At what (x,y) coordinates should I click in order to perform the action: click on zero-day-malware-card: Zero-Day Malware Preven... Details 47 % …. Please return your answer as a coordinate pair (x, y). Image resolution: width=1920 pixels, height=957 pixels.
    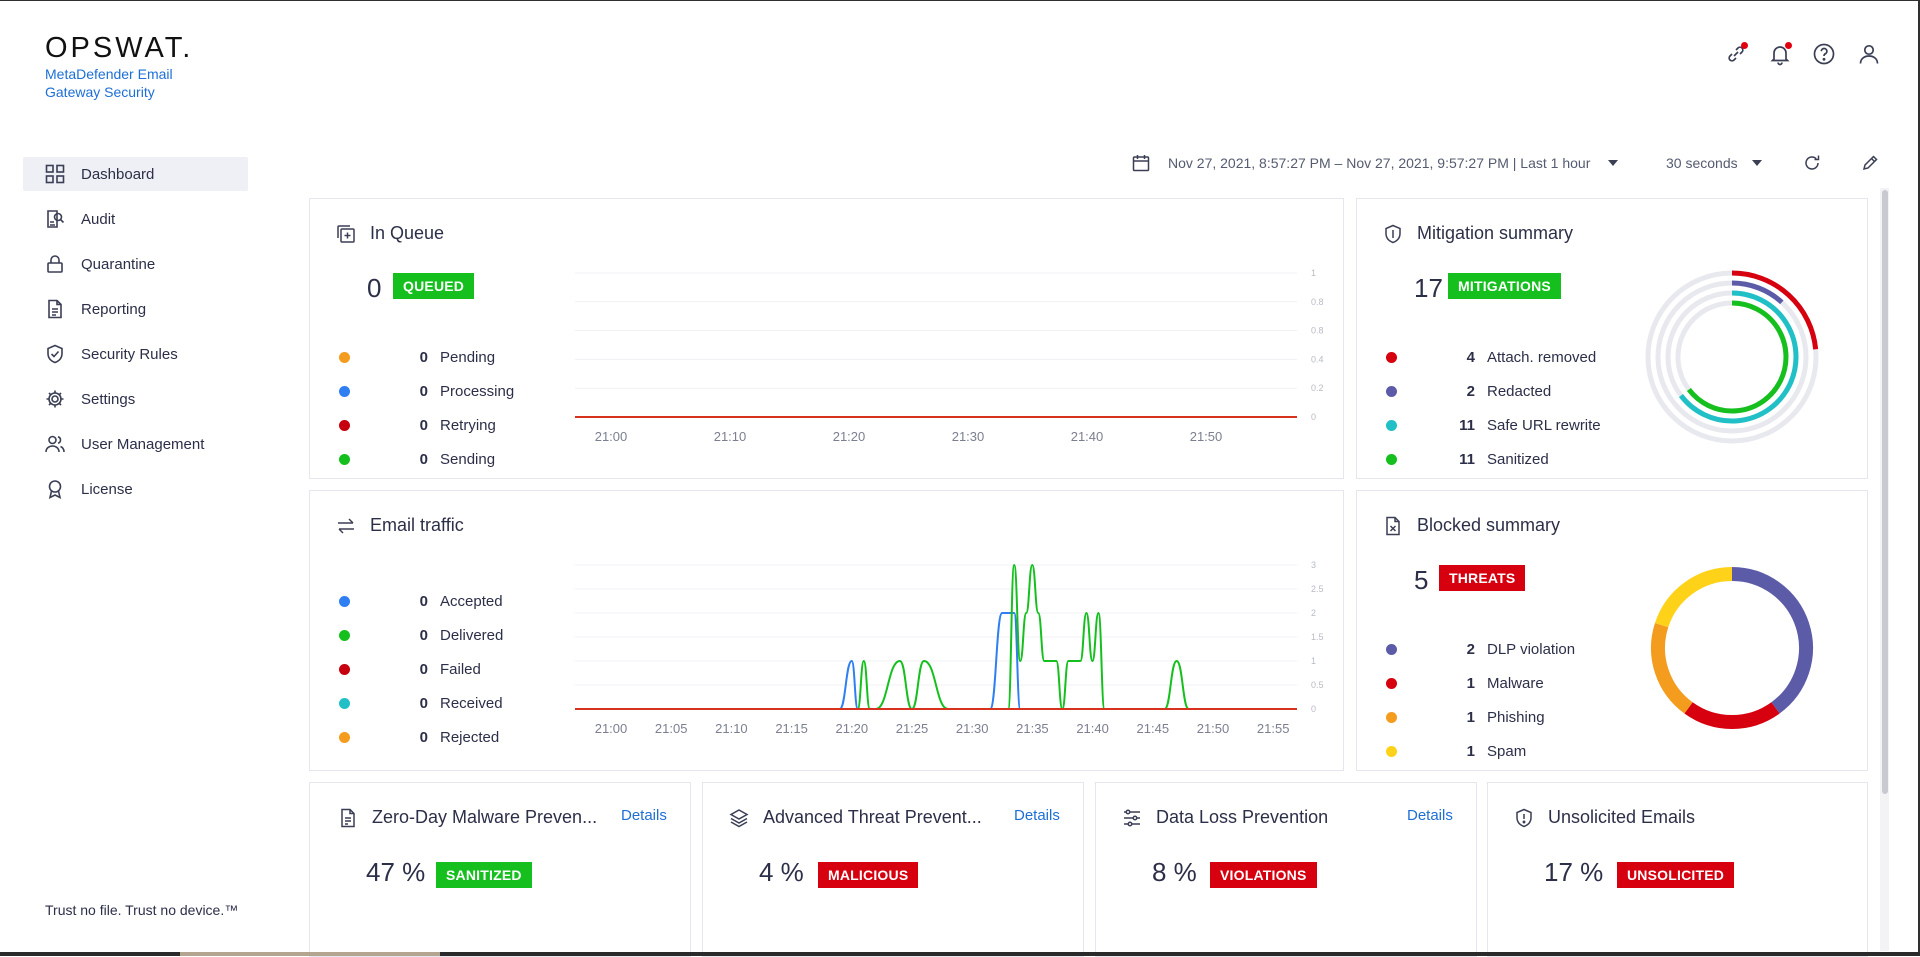
    Looking at the image, I should click on (500, 869).